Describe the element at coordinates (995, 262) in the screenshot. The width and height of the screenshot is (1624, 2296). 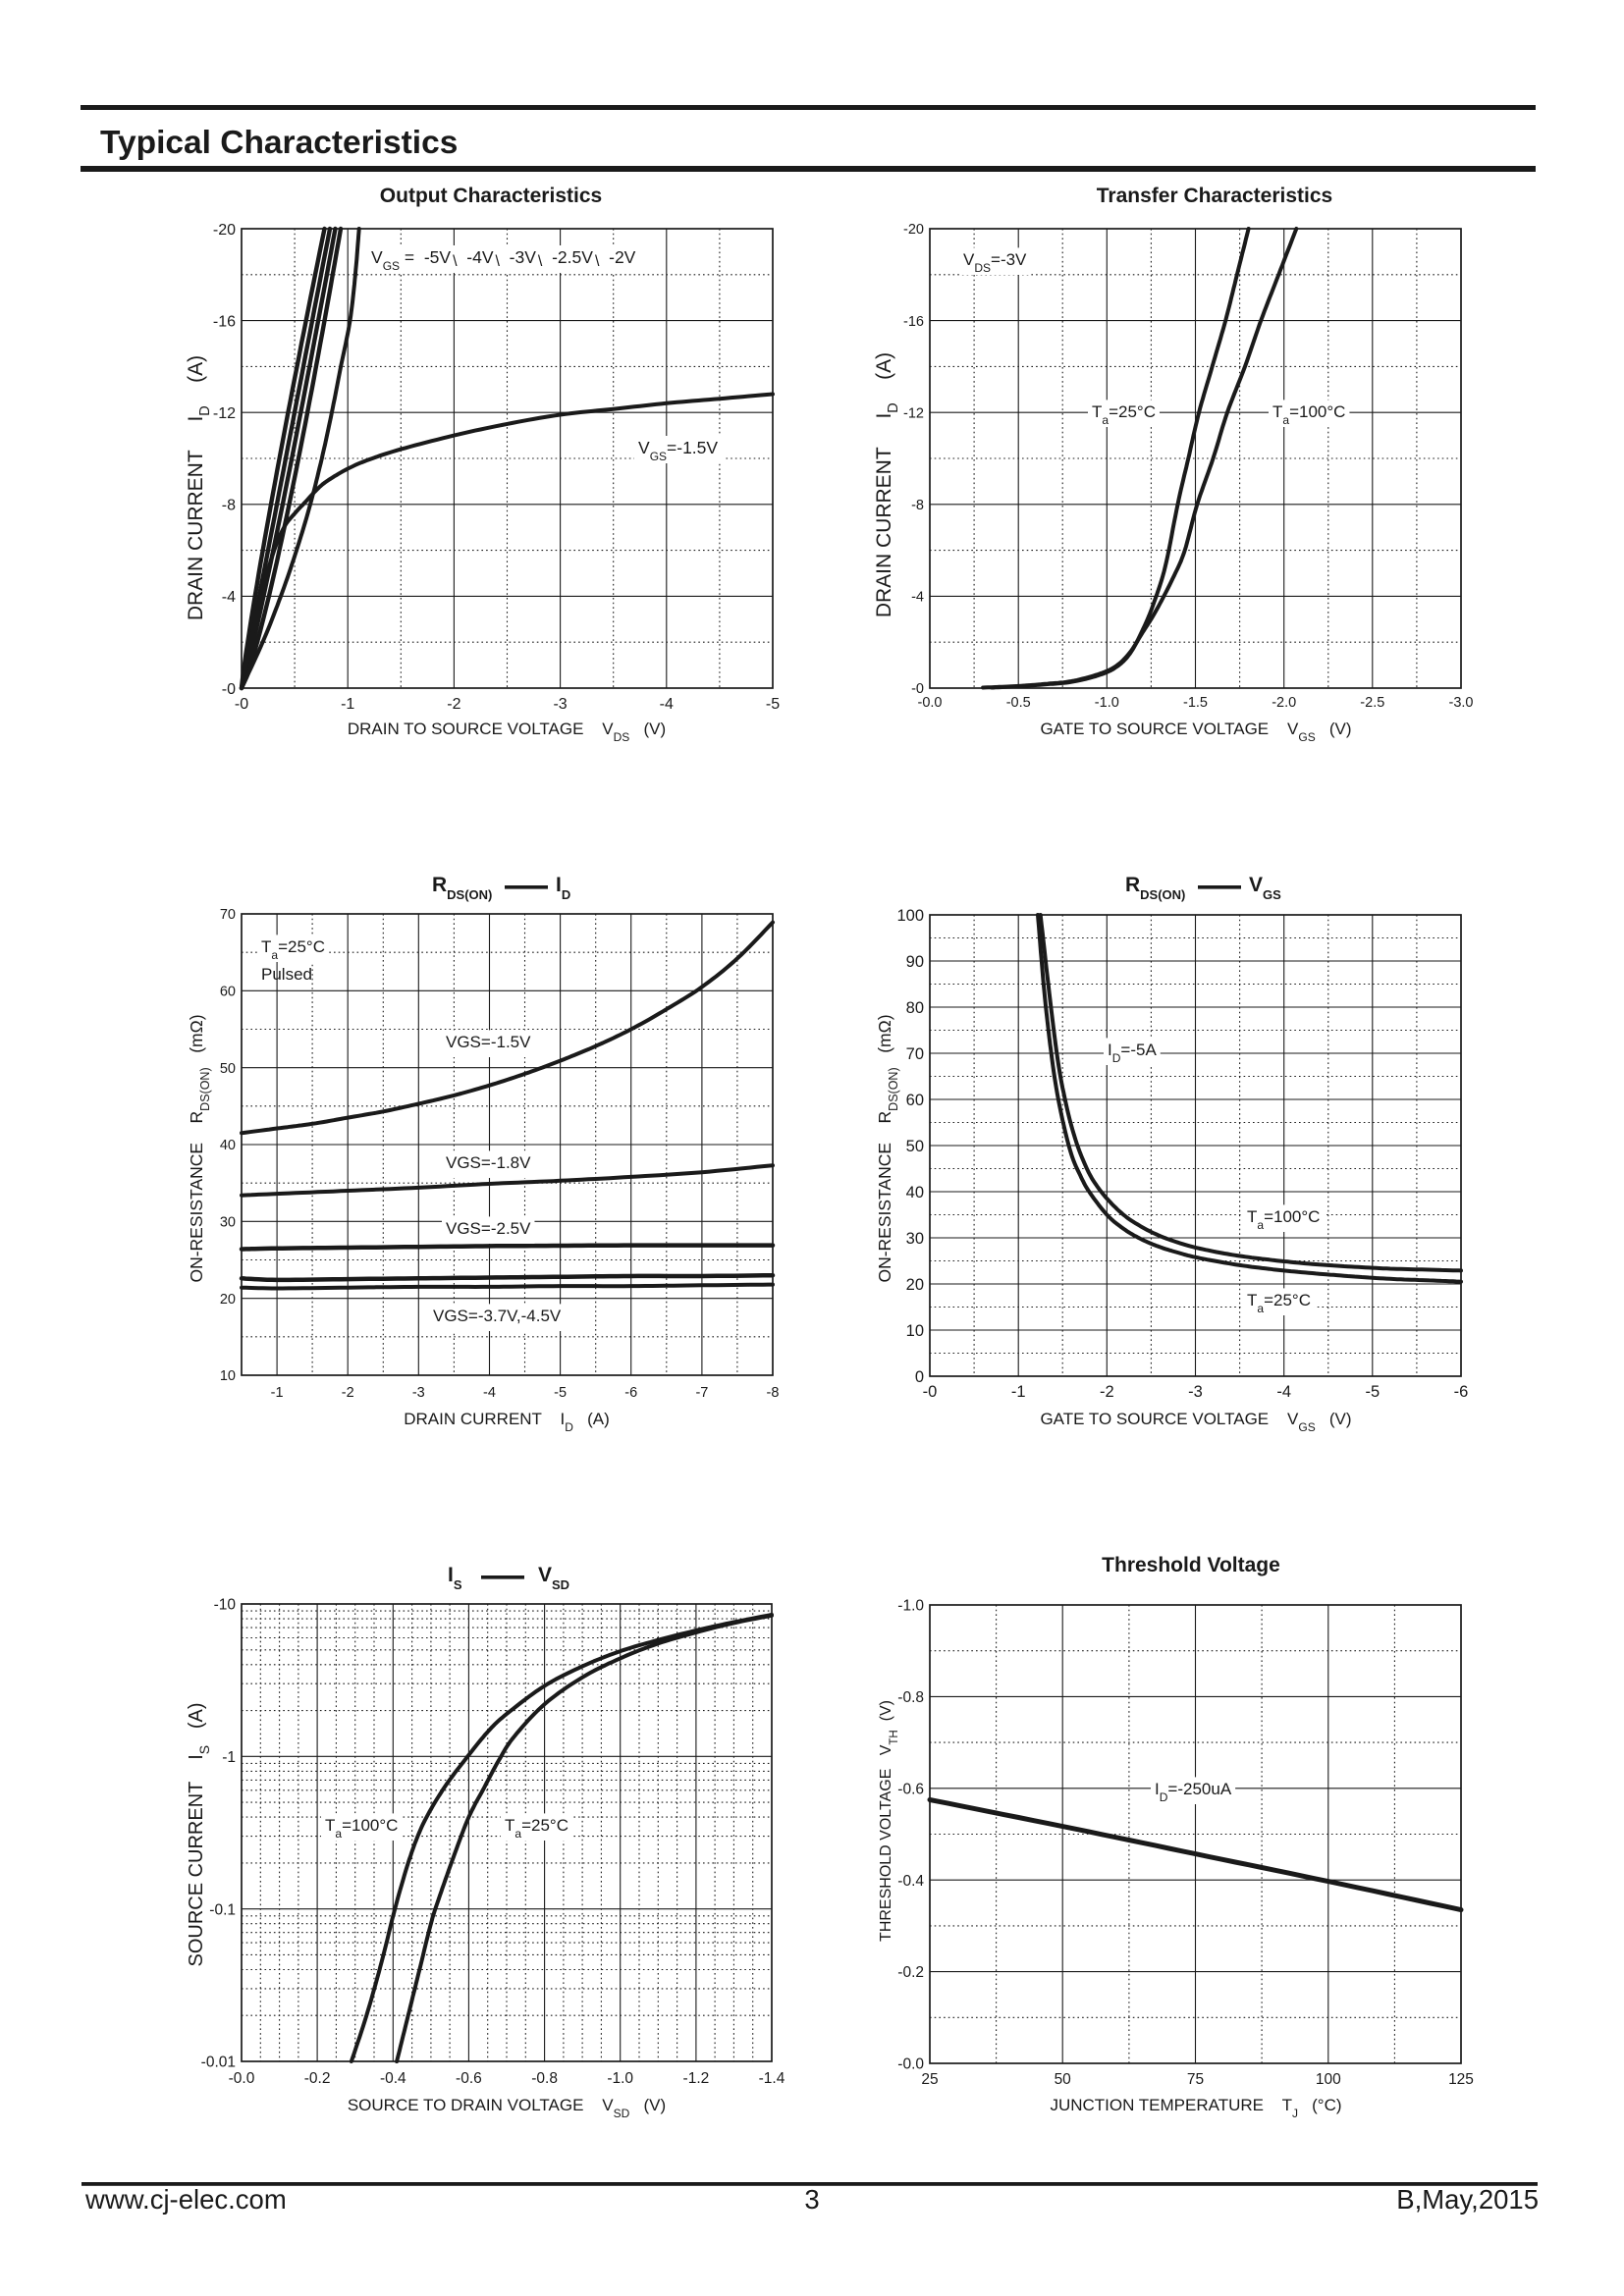
I see `svg-text: VDS=-3V` at that location.